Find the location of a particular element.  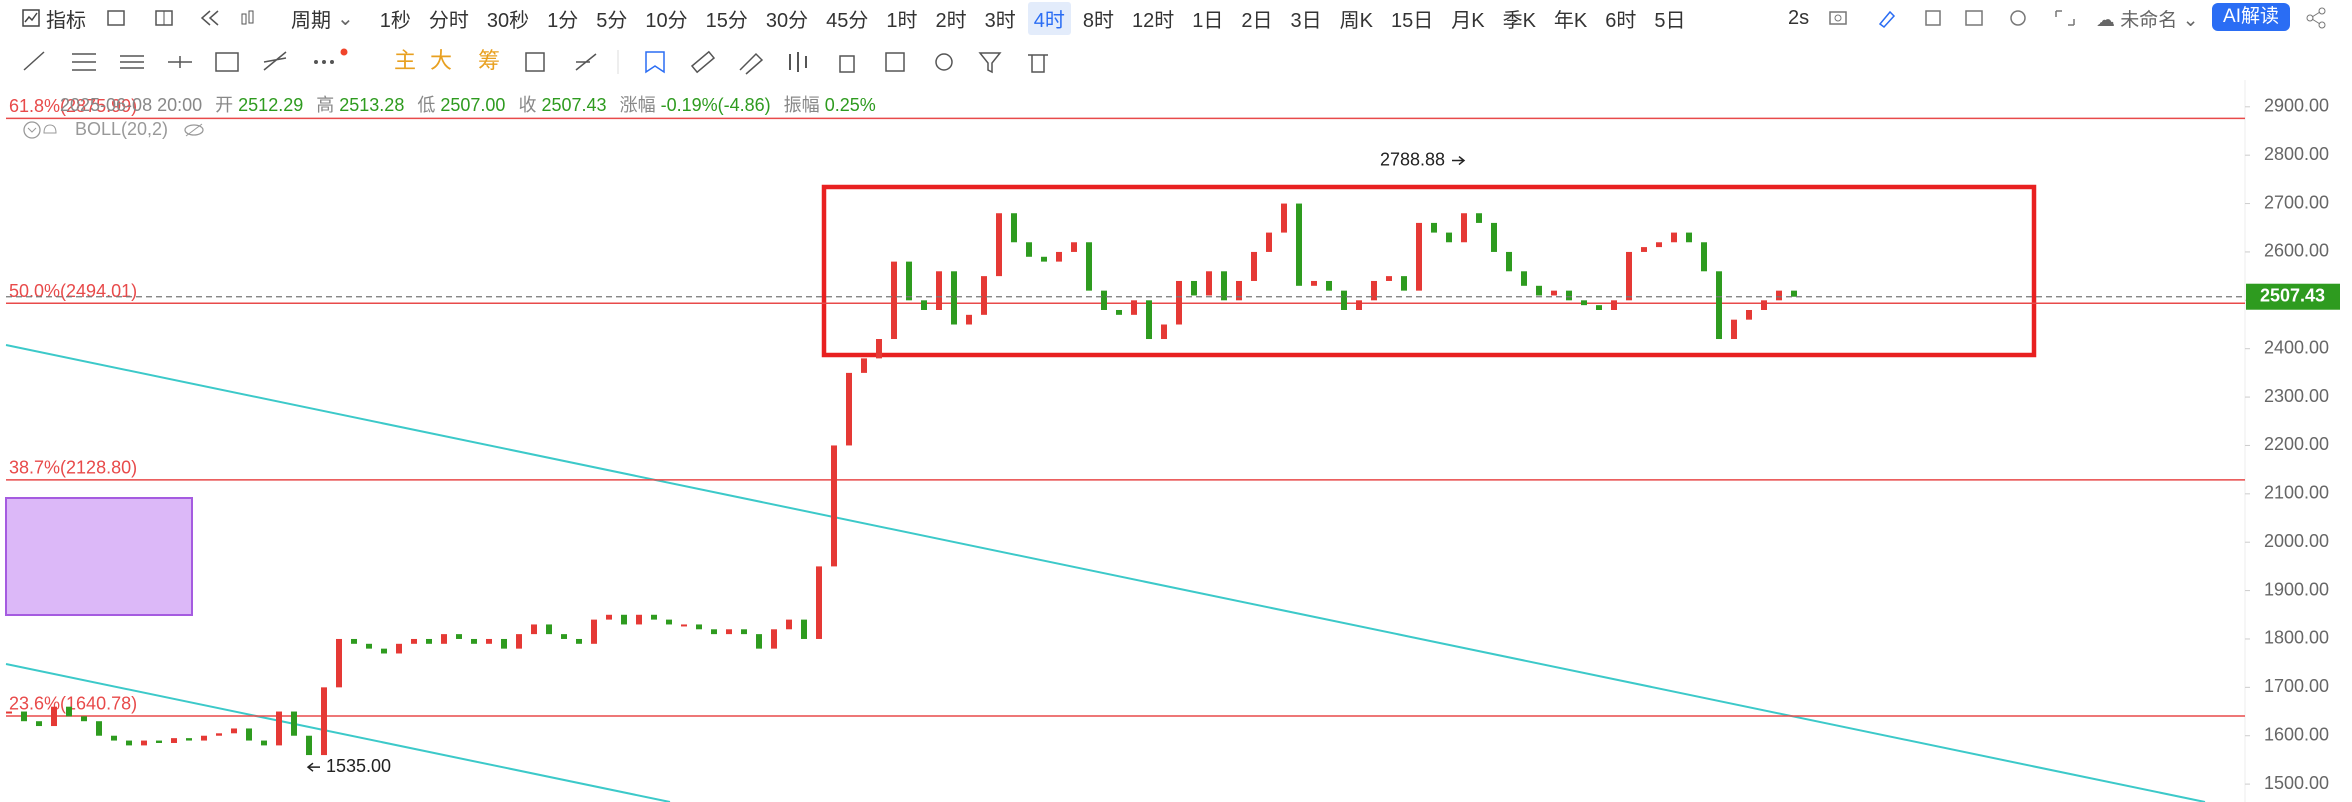

y-tick-label: 1800.00 is located at coordinates (2296, 638).